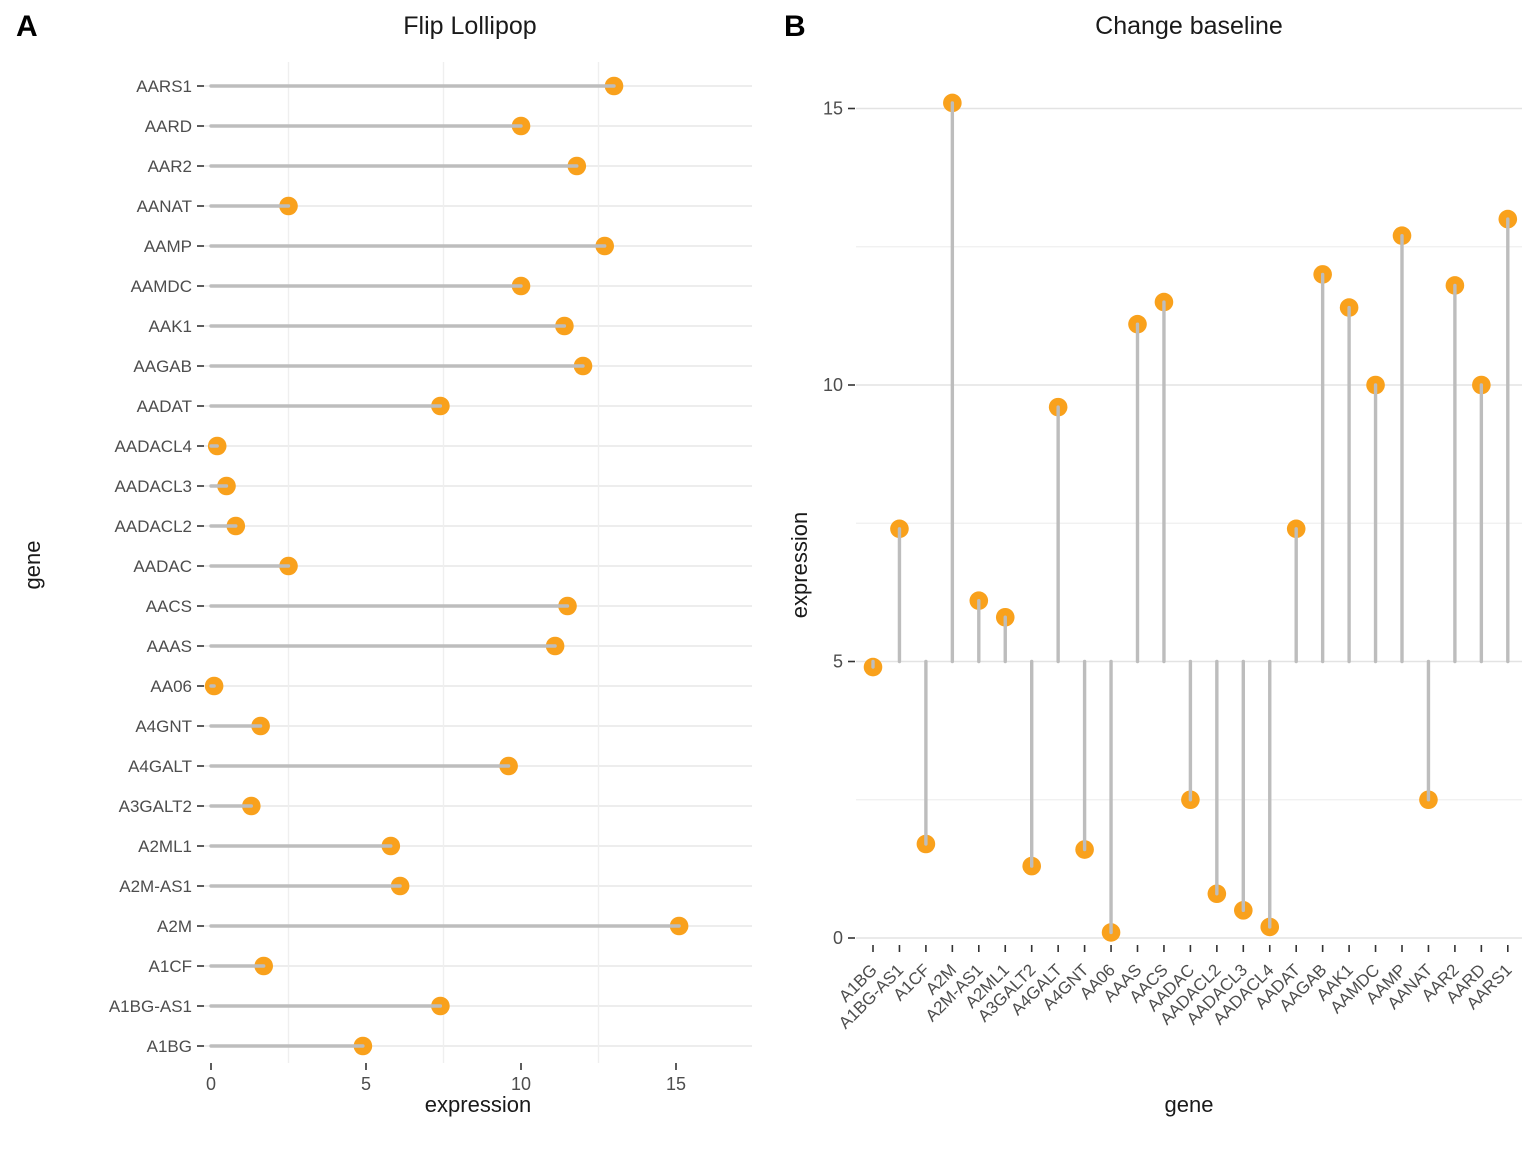  Describe the element at coordinates (164, 406) in the screenshot. I see `panel-a-gene-tick-label: AADAT` at that location.